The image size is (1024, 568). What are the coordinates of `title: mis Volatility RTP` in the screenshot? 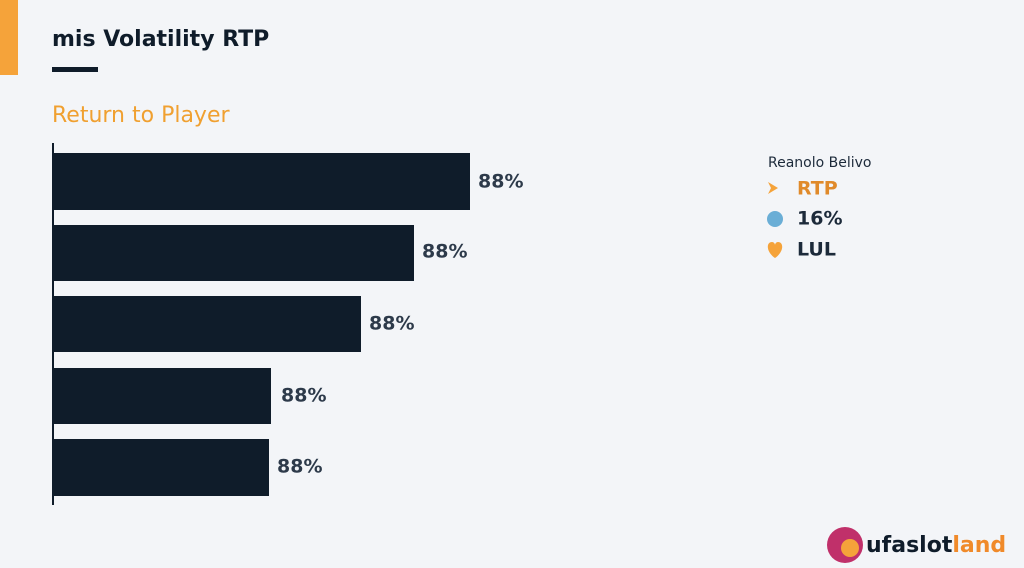 It's located at (160, 39).